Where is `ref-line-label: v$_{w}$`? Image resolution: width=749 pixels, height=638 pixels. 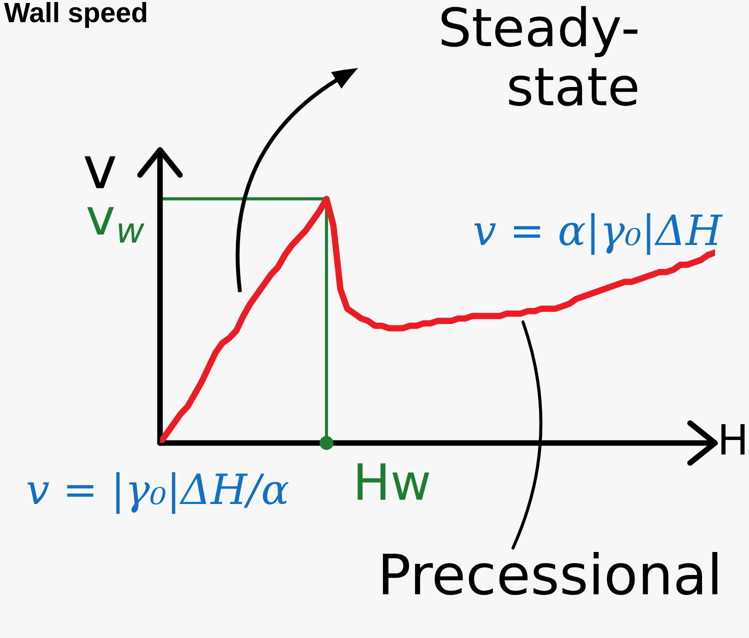 ref-line-label: v$_{w}$ is located at coordinates (115, 225).